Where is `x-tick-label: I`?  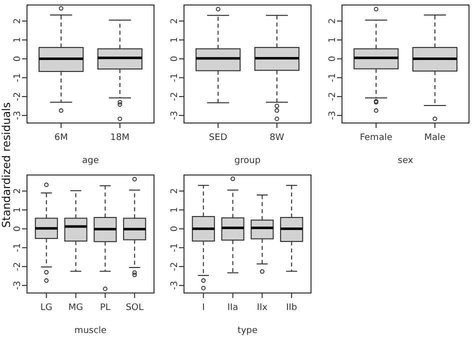
x-tick-label: I is located at coordinates (203, 308).